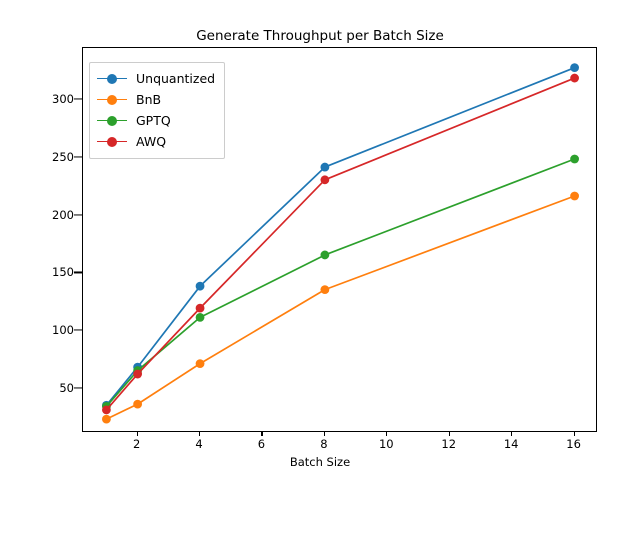 The image size is (640, 560). I want to click on chart-legend: Unquantized BnB GPTQ AWQ, so click(157, 110).